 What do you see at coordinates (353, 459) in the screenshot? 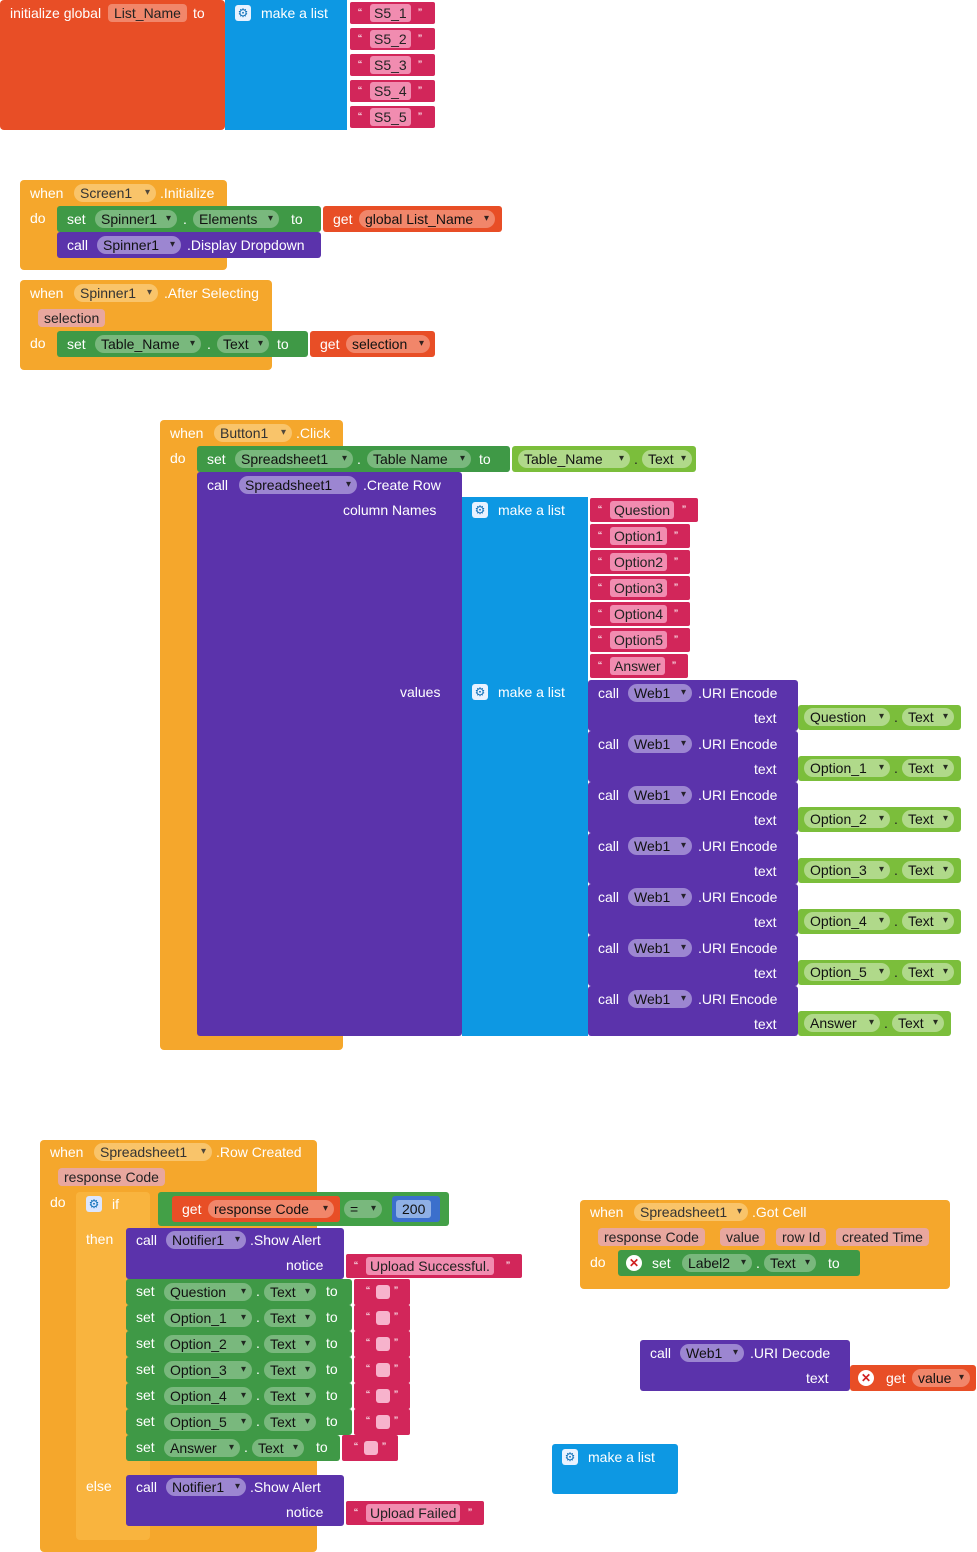
I see `set-property-block: set Spreadsheet1 . Table Name to` at bounding box center [353, 459].